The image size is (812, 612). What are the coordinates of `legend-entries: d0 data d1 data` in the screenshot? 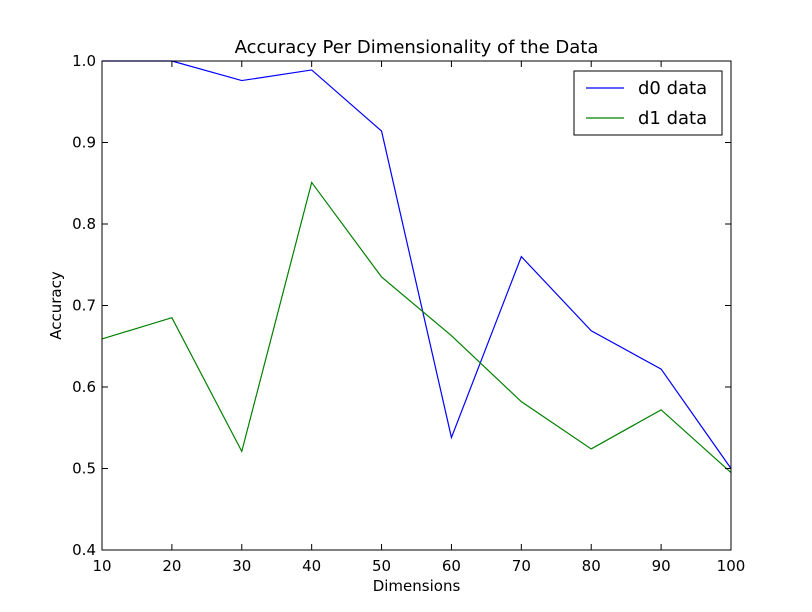 It's located at (646, 103).